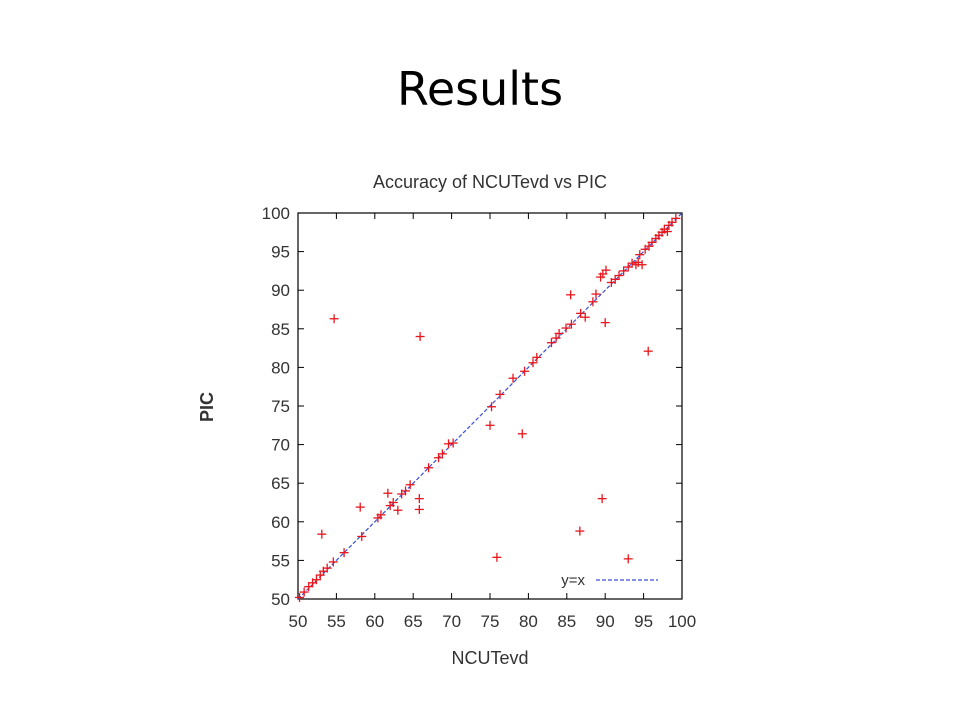 Image resolution: width=960 pixels, height=720 pixels. Describe the element at coordinates (490, 621) in the screenshot. I see `x-tick-label: 75` at that location.